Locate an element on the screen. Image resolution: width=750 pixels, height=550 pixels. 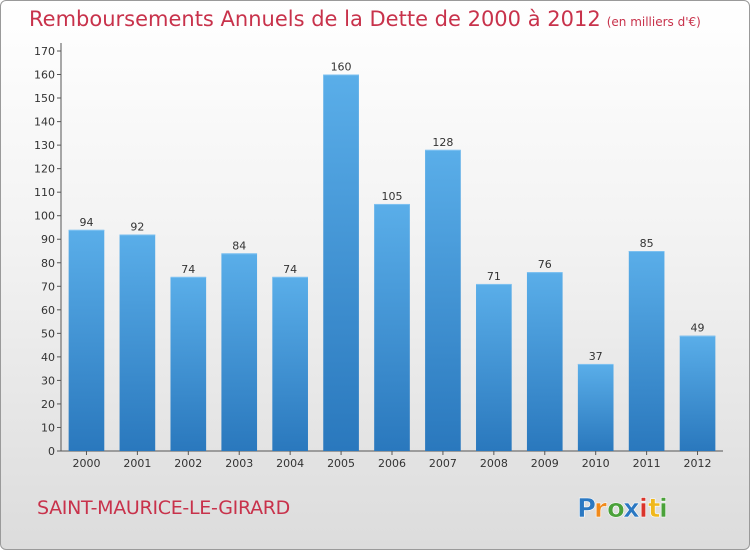
y-tick-label: 40 is located at coordinates (48, 357).